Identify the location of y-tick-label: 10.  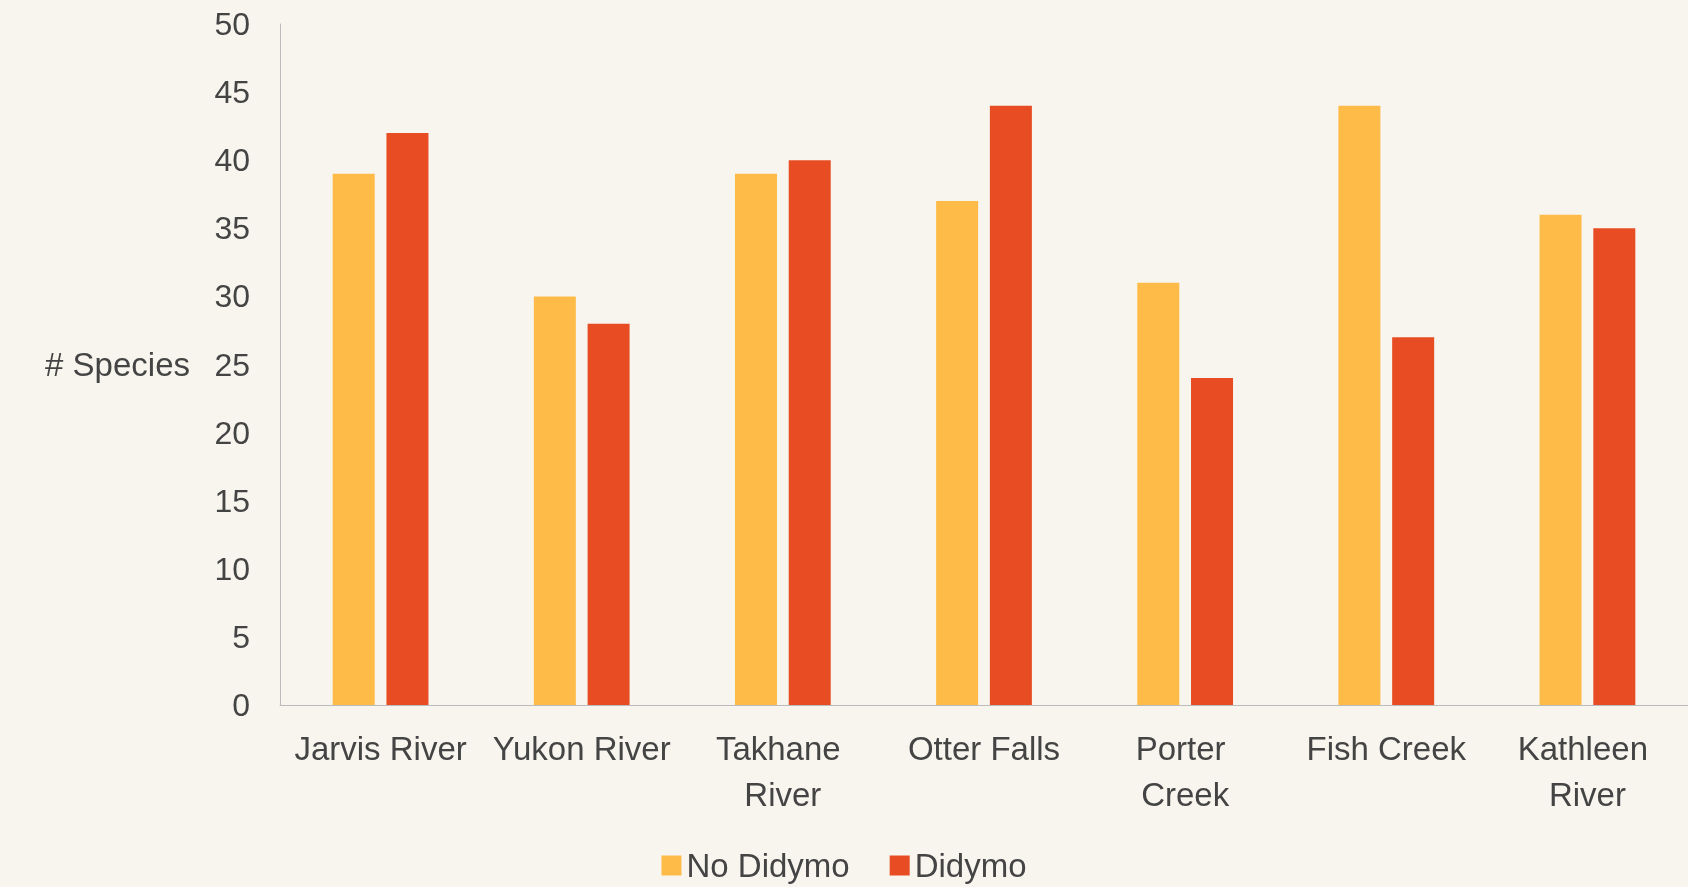
(232, 568).